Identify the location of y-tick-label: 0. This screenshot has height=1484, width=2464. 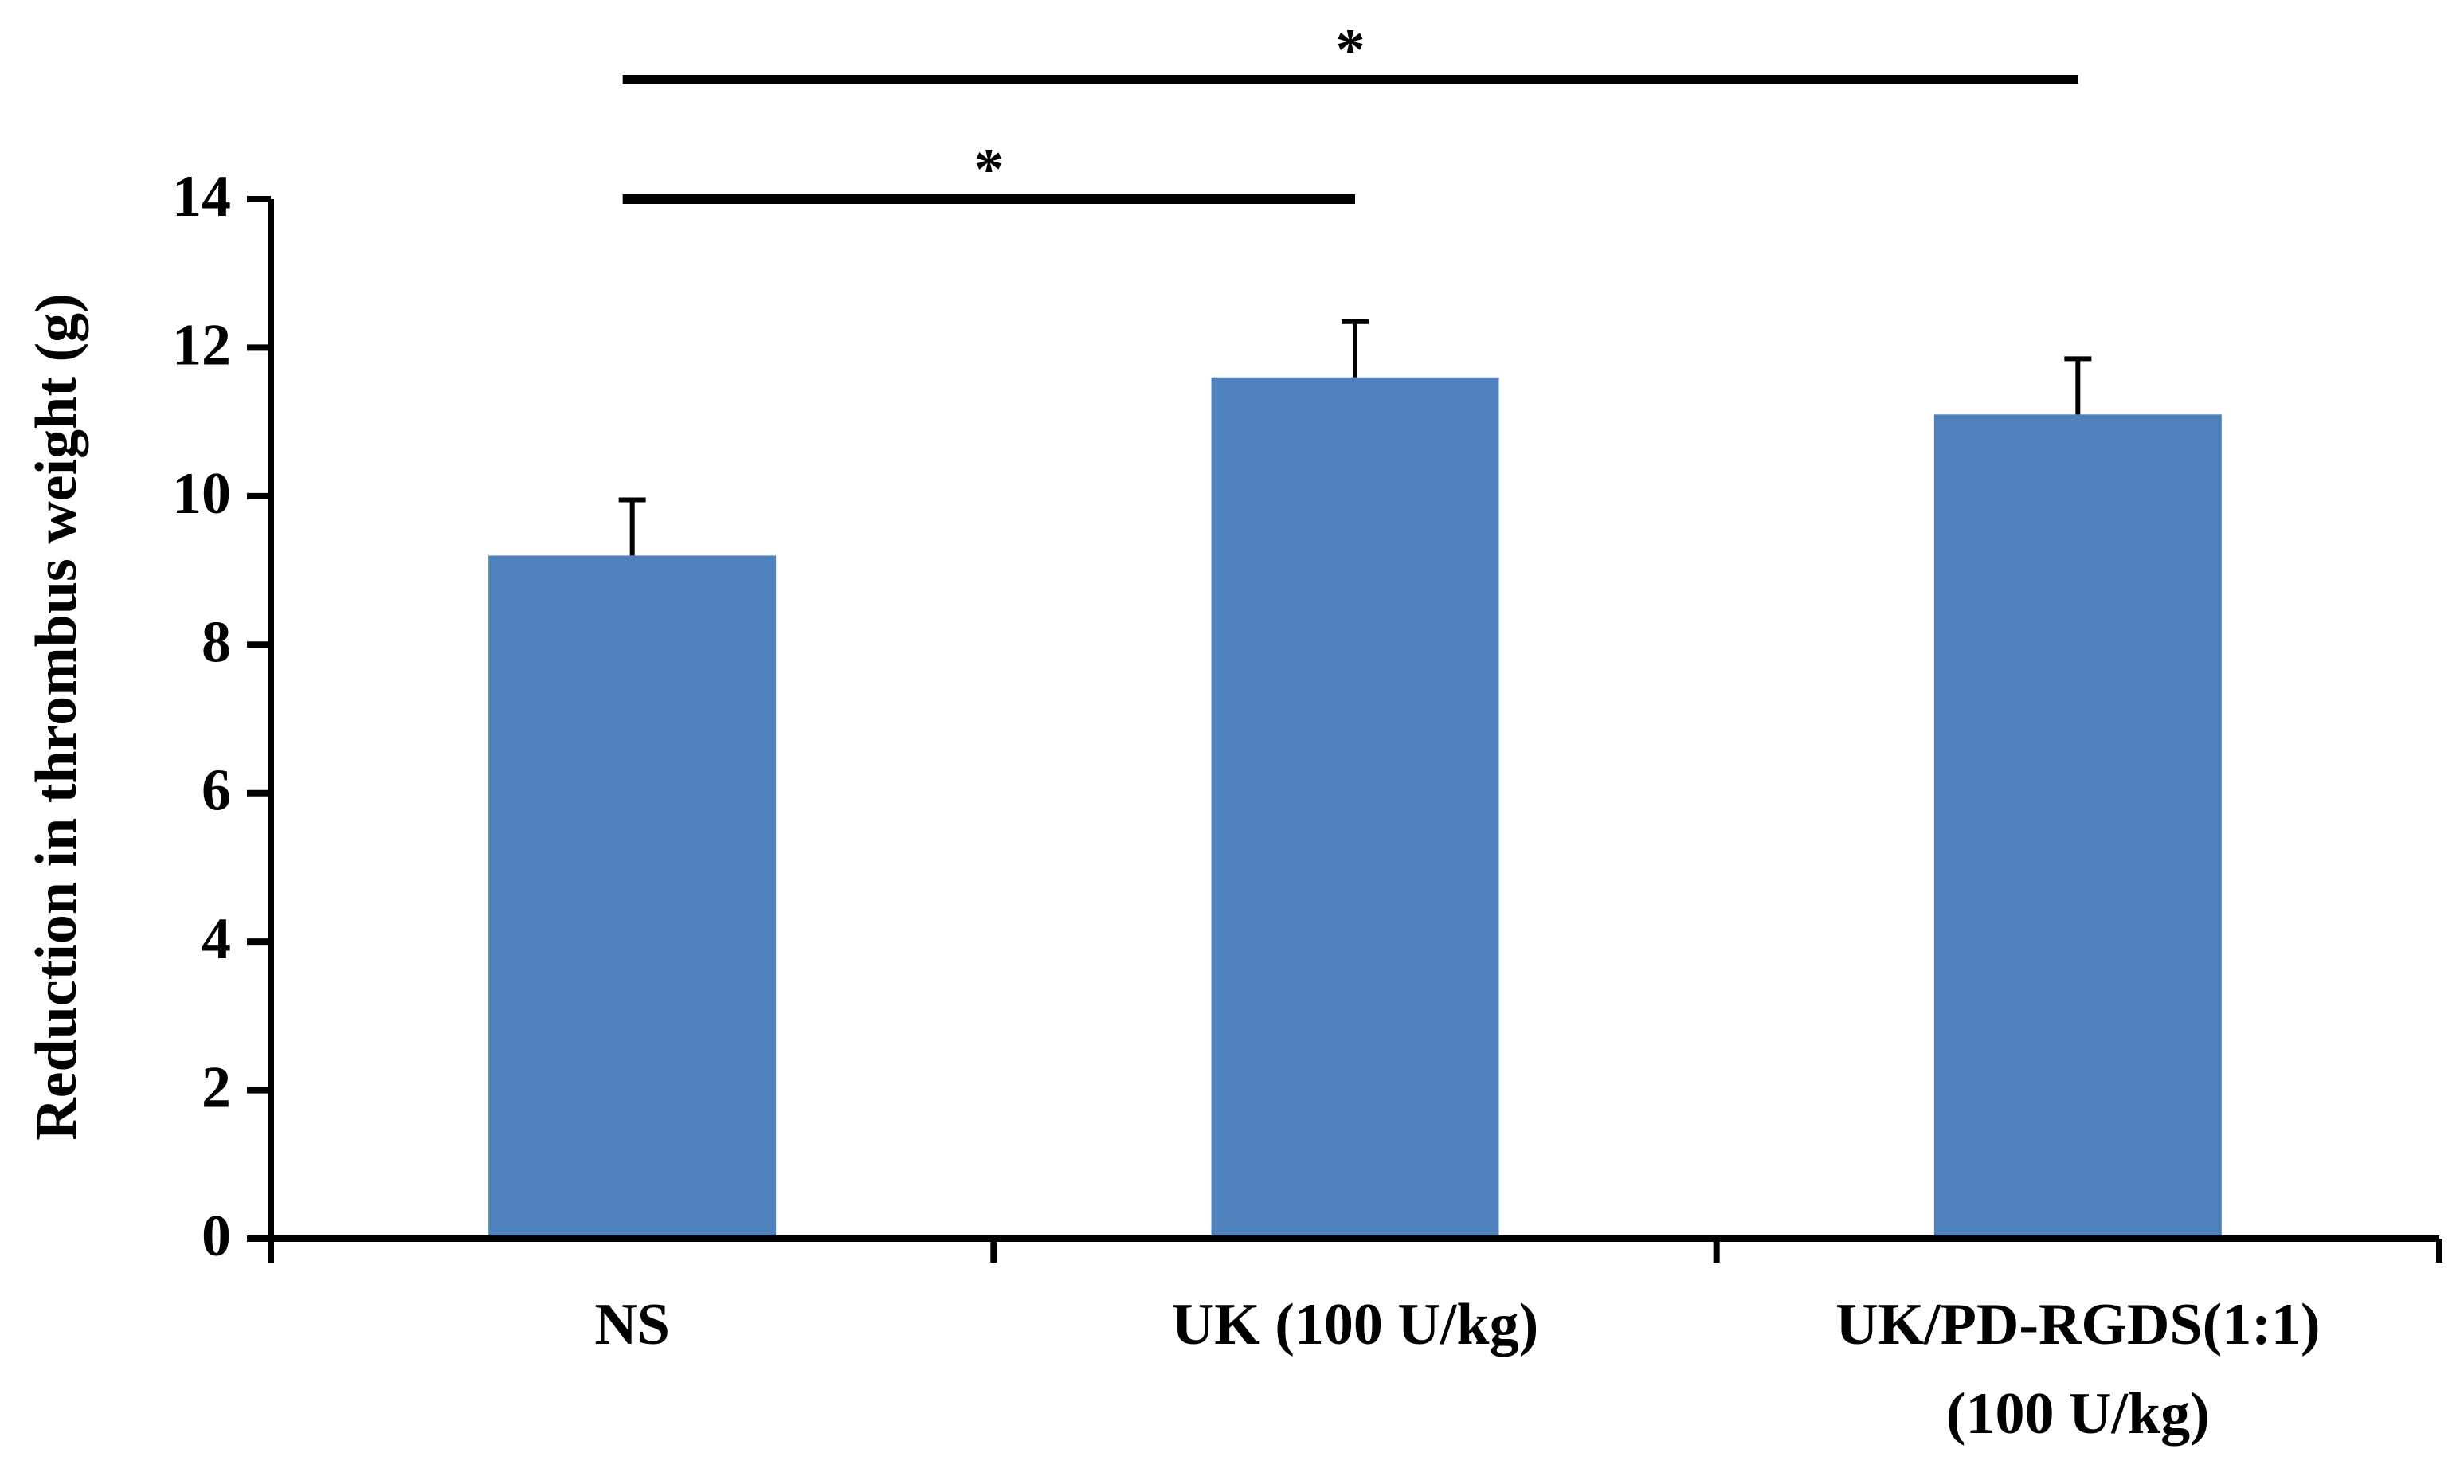
(217, 1236).